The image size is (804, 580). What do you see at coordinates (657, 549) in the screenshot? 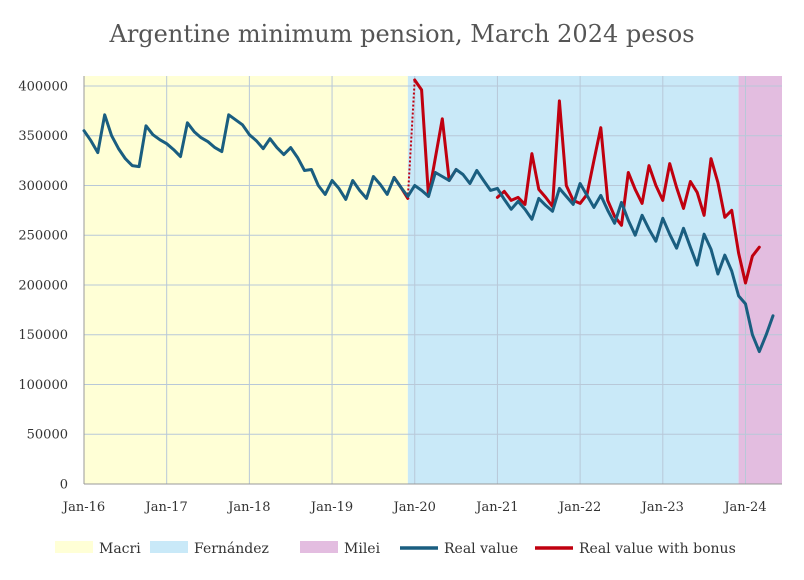
I see `legend-label: Real value with bonus` at bounding box center [657, 549].